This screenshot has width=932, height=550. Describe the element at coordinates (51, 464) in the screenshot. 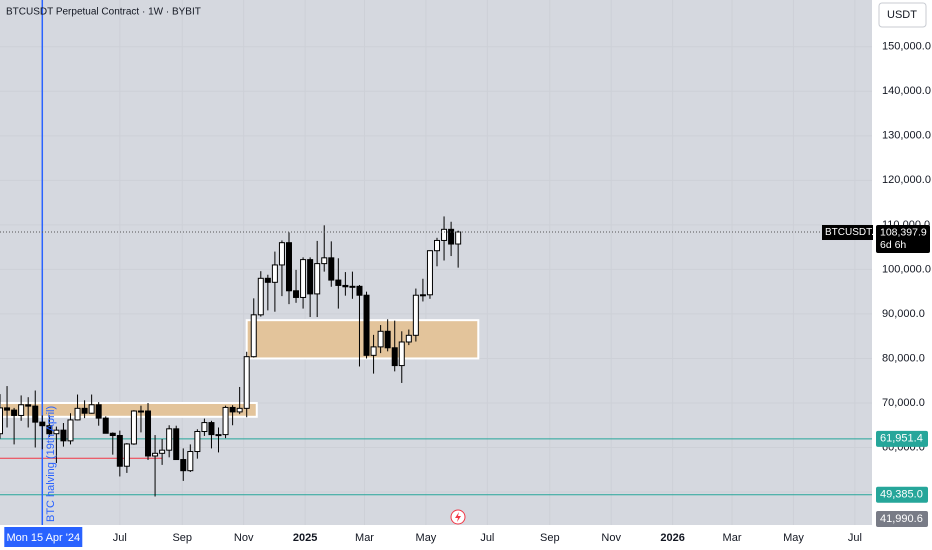

I see `event-label: BTC halving (19th April)` at that location.